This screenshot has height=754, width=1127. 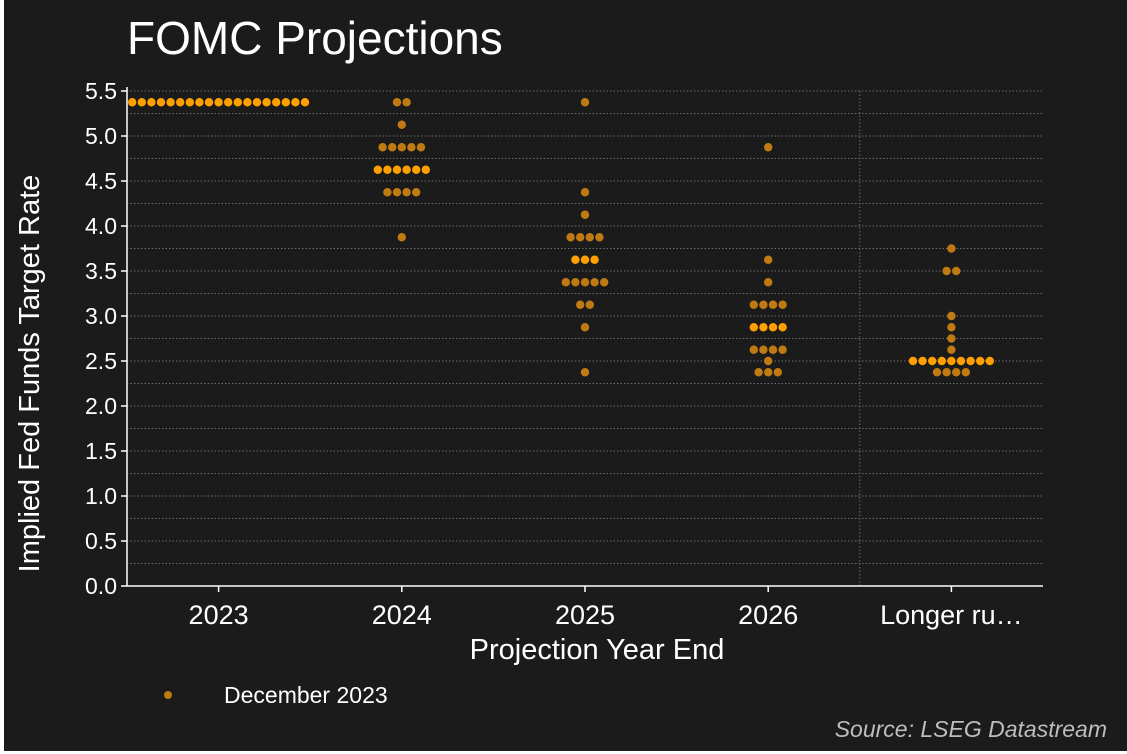 I want to click on x-tick-label: 2024, so click(x=402, y=615).